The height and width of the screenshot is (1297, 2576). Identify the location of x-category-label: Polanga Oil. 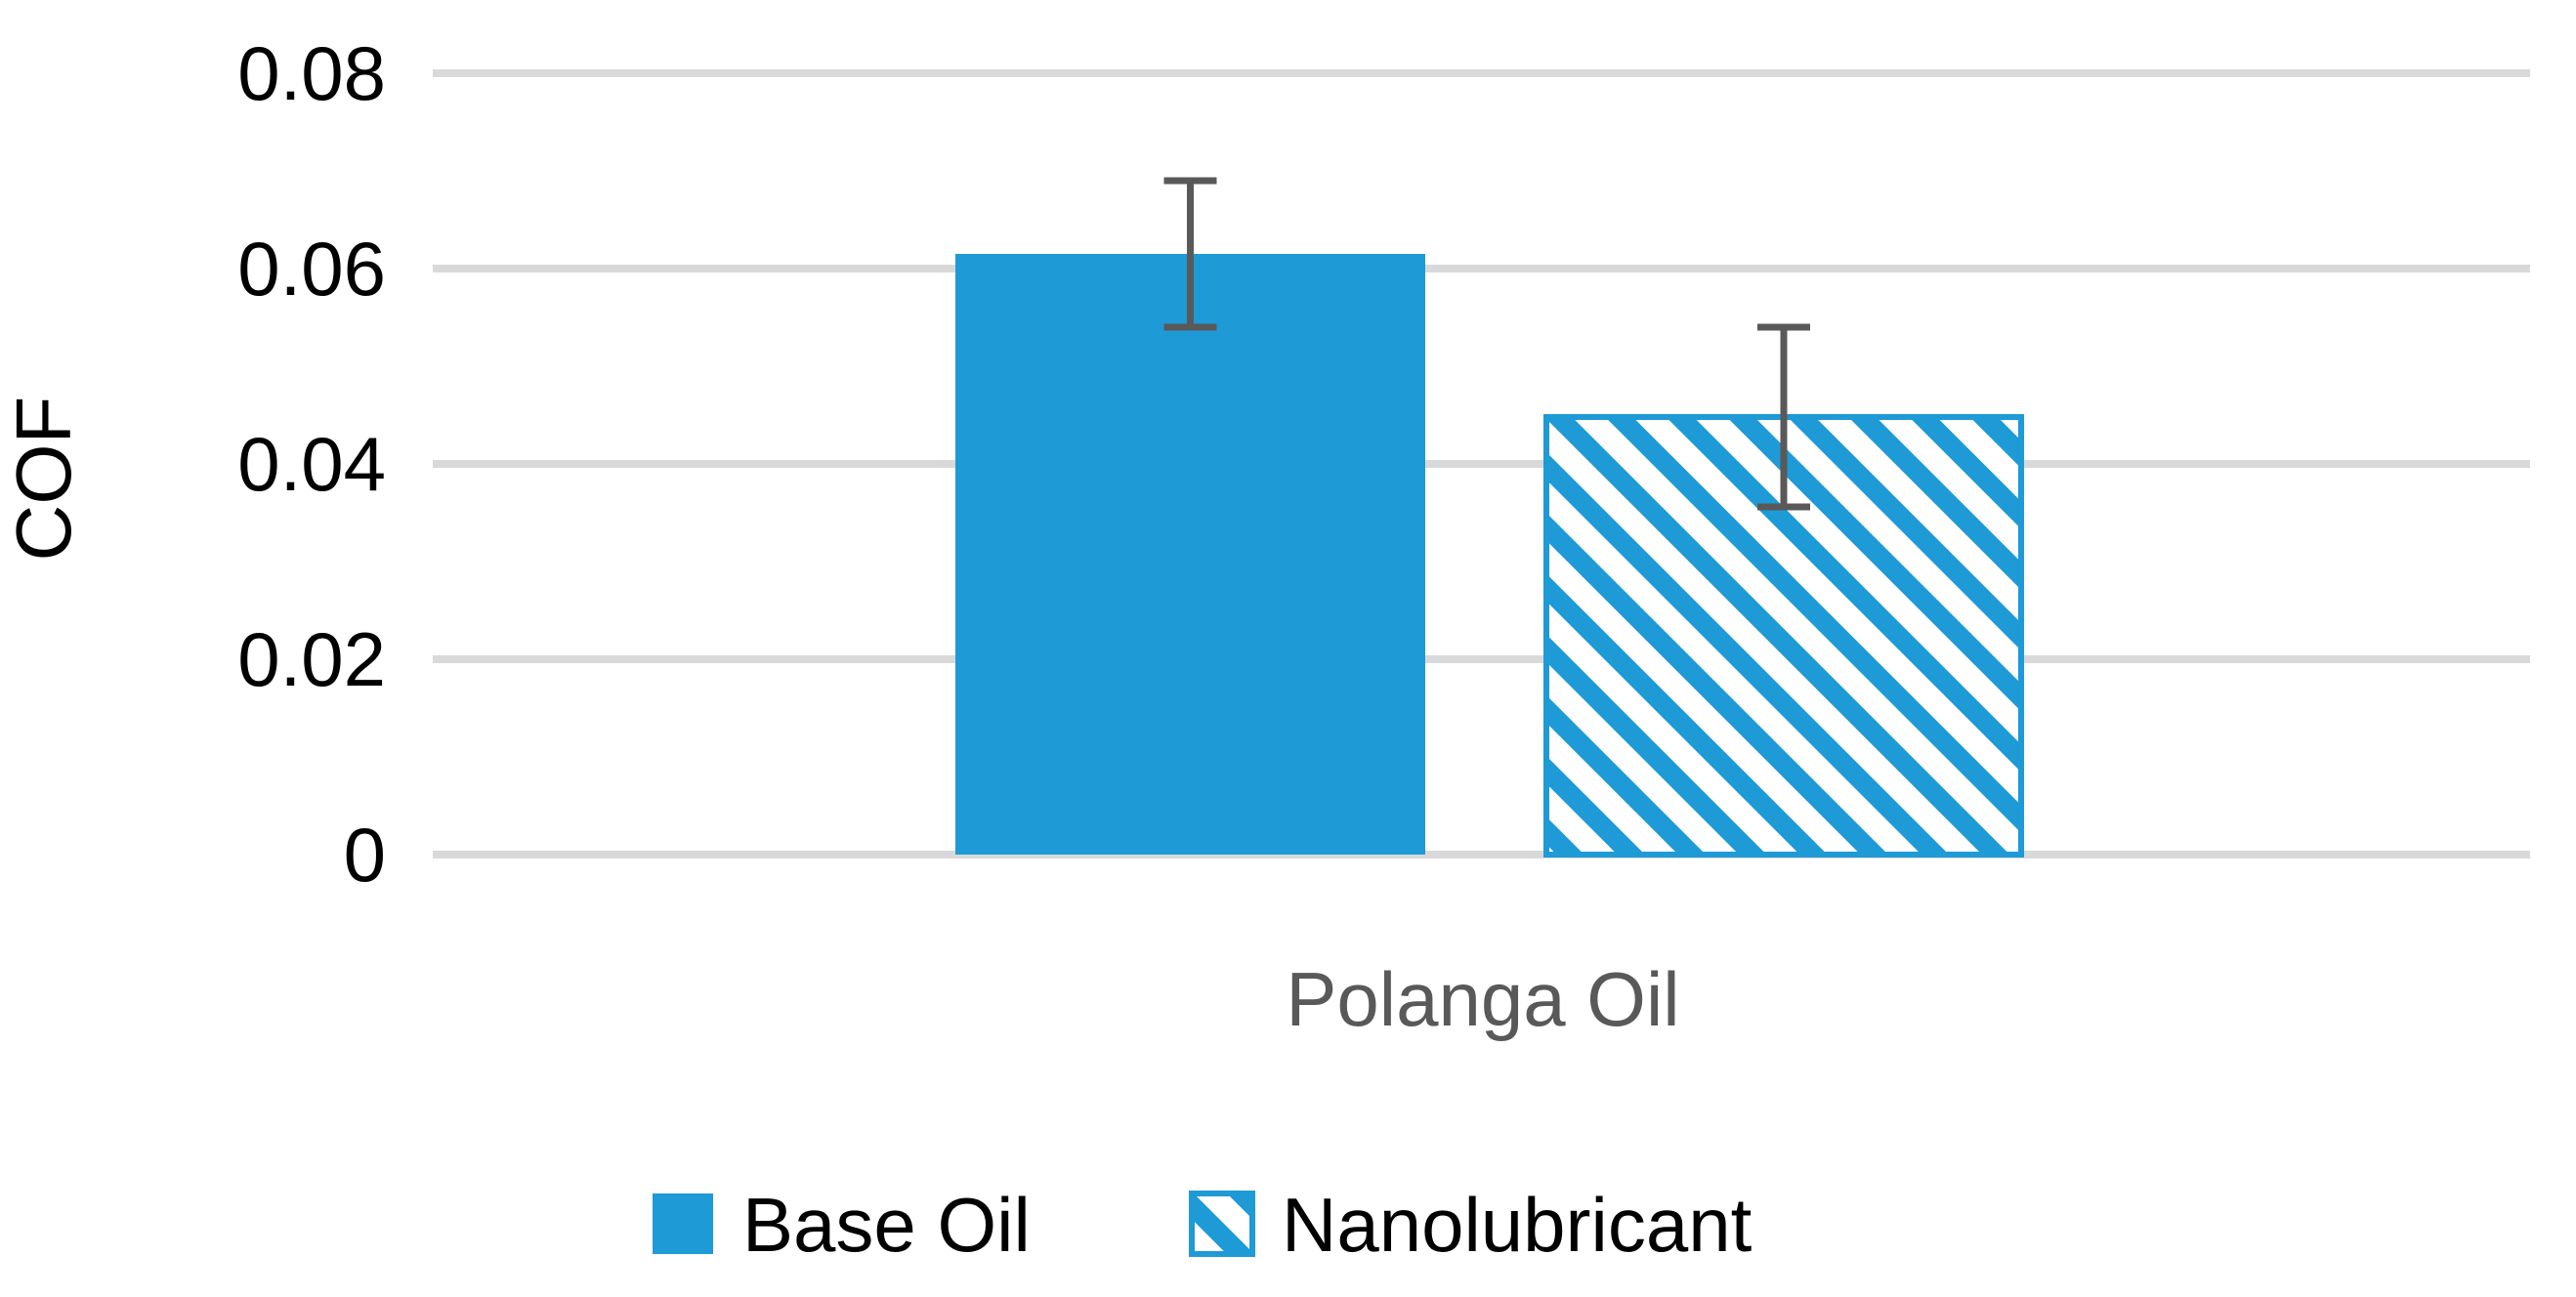
(1482, 999).